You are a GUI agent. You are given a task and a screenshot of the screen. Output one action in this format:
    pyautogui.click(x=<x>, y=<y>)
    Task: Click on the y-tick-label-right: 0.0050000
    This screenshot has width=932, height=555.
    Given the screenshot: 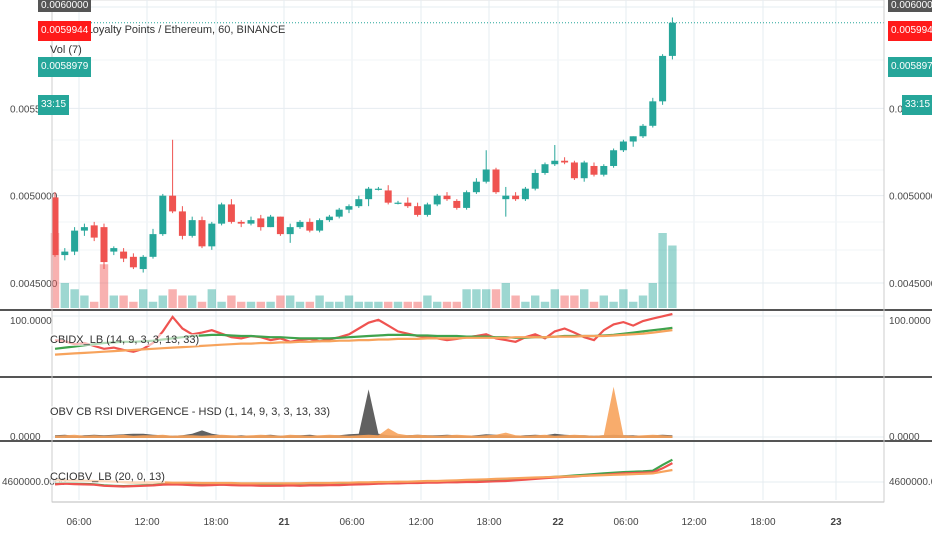 What is the action you would take?
    pyautogui.click(x=910, y=197)
    